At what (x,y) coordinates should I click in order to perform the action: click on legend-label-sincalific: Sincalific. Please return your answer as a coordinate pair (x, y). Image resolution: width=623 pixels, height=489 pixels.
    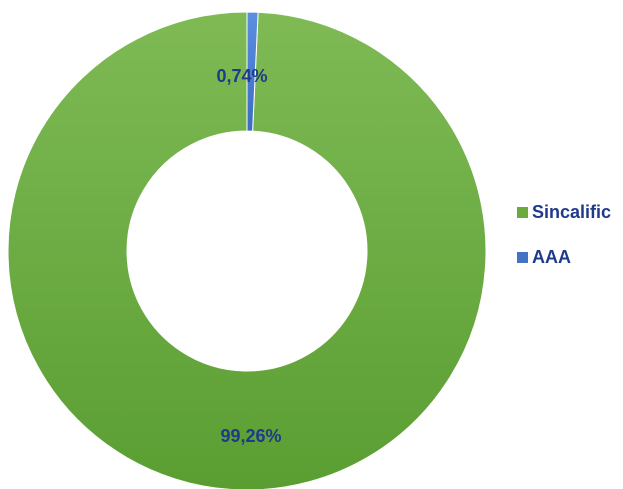
    Looking at the image, I should click on (572, 211).